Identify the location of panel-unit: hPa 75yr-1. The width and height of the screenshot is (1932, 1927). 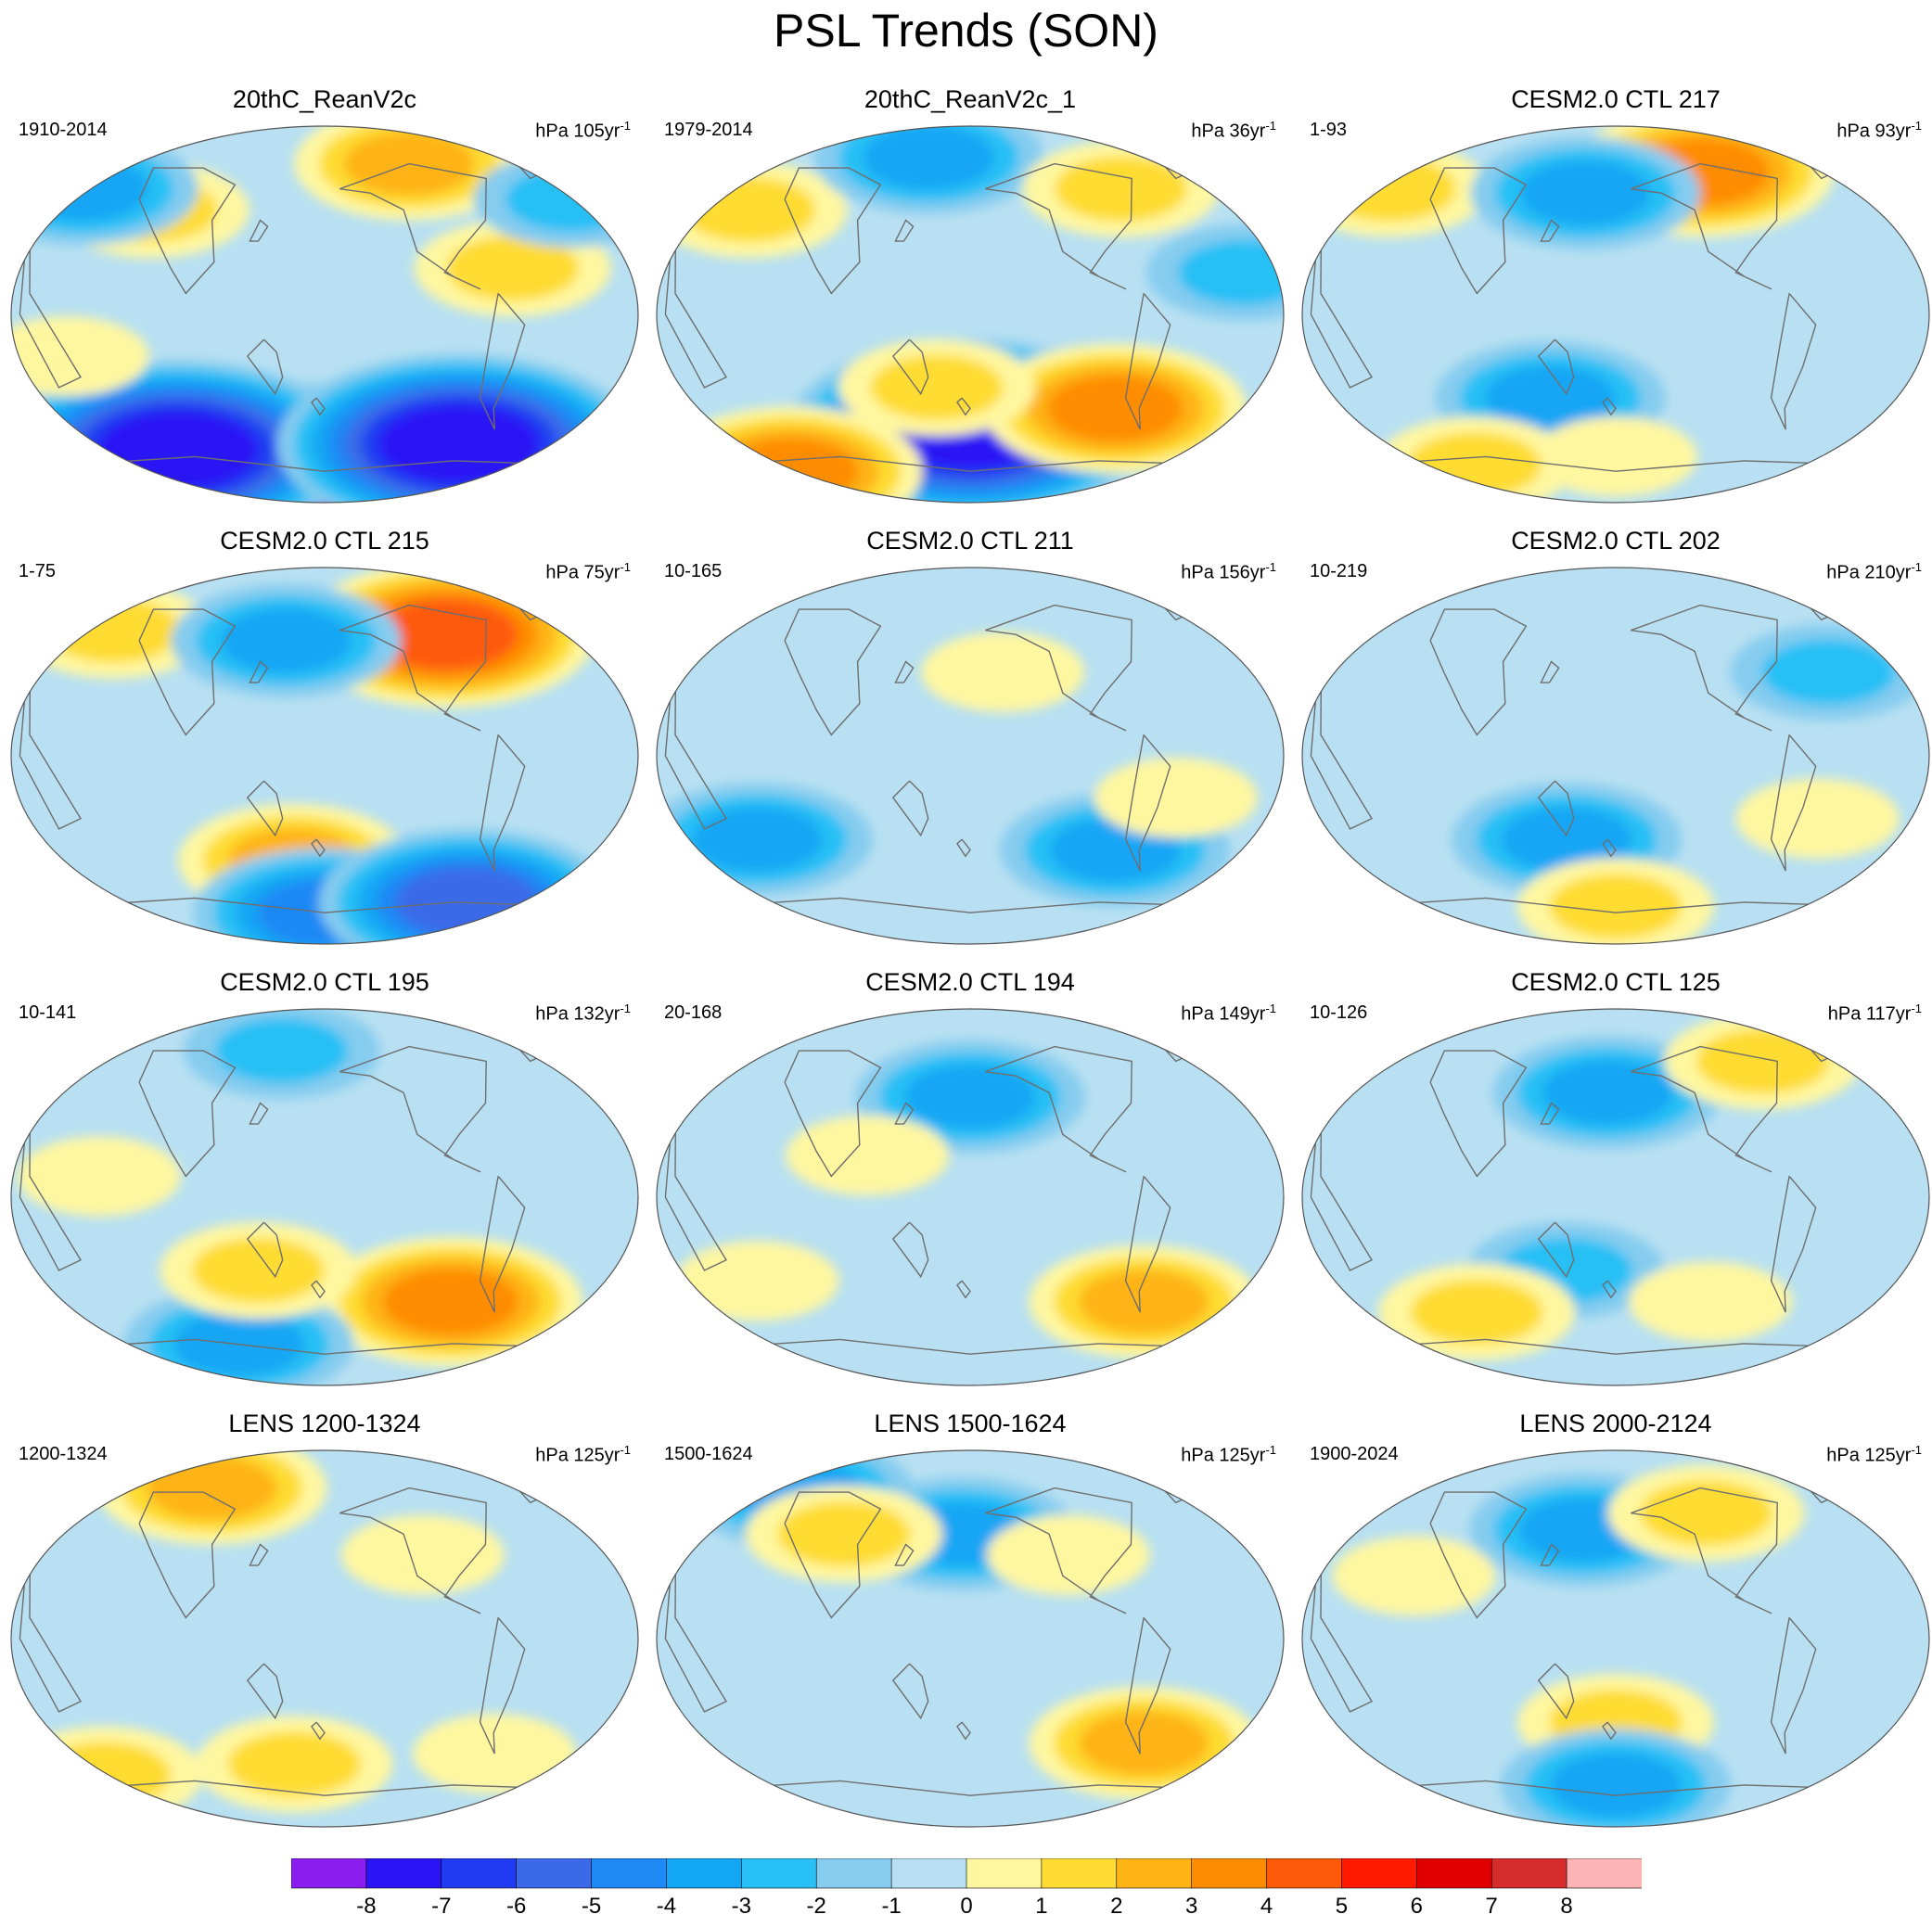
(588, 571).